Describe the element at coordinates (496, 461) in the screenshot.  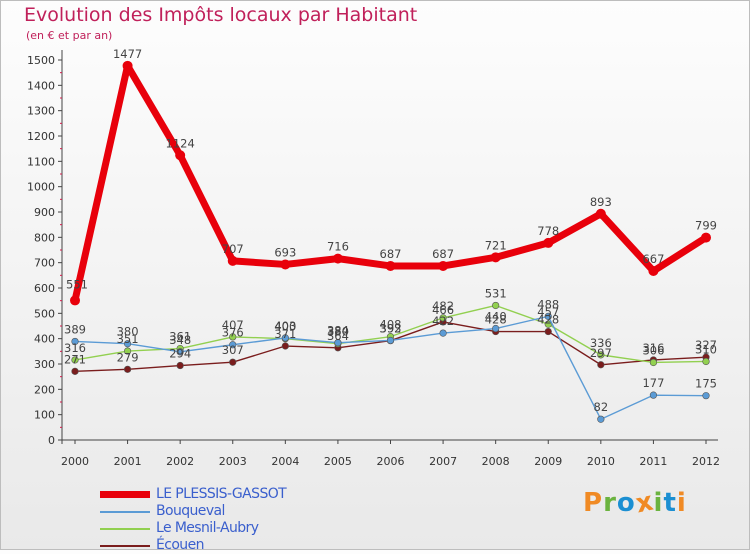
I see `x-tick-label: 2008` at that location.